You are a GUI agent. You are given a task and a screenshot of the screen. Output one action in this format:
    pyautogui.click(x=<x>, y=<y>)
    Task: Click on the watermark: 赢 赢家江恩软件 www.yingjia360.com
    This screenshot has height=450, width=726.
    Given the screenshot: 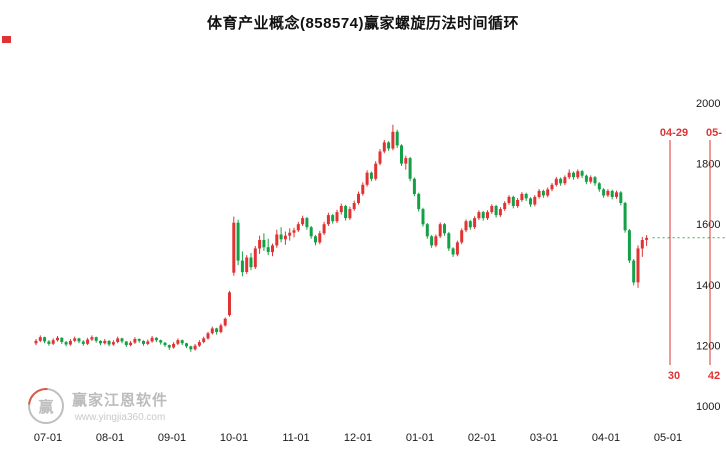 What is the action you would take?
    pyautogui.click(x=98, y=406)
    